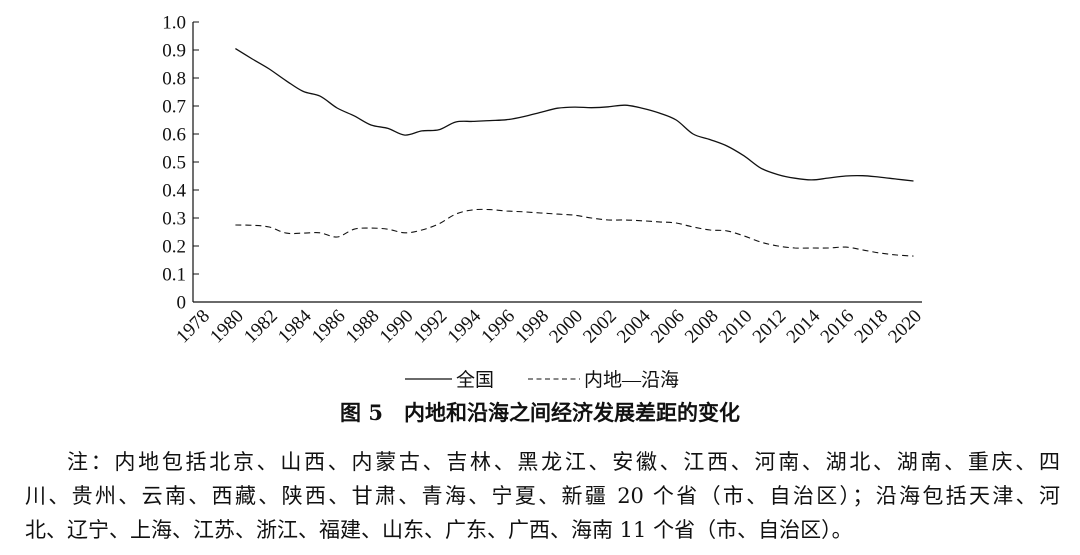 The image size is (1080, 555). Describe the element at coordinates (574, 232) in the screenshot. I see `series-line-inland-coastal` at that location.